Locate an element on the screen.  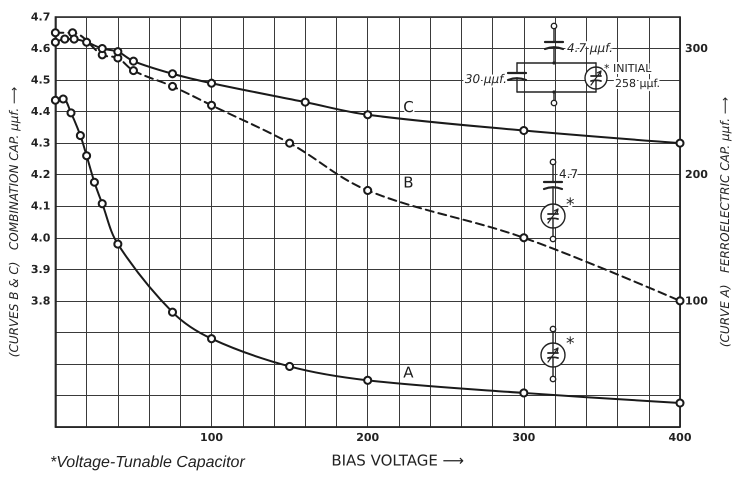
y-tick-label: 4.4 is located at coordinates (40, 111).